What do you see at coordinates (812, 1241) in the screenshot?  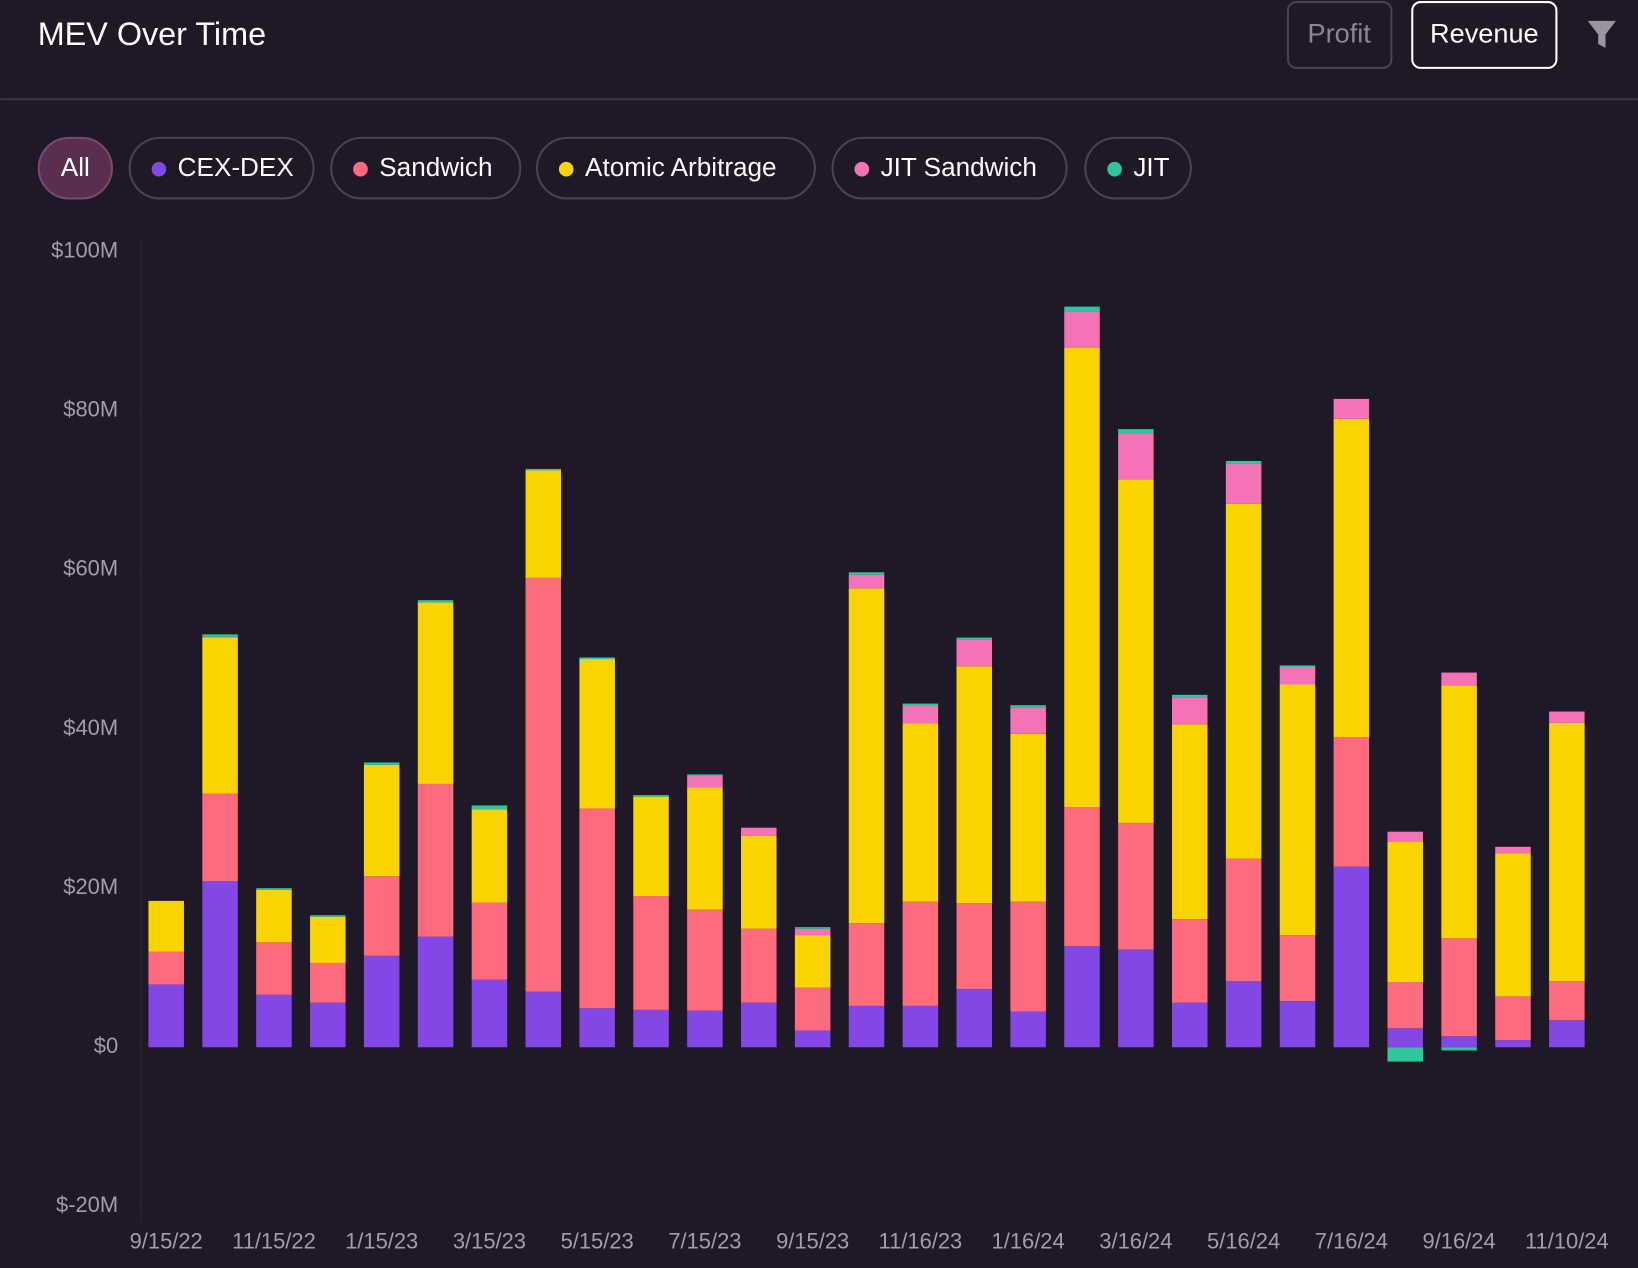 I see `x-tick-label: 9/15/23` at bounding box center [812, 1241].